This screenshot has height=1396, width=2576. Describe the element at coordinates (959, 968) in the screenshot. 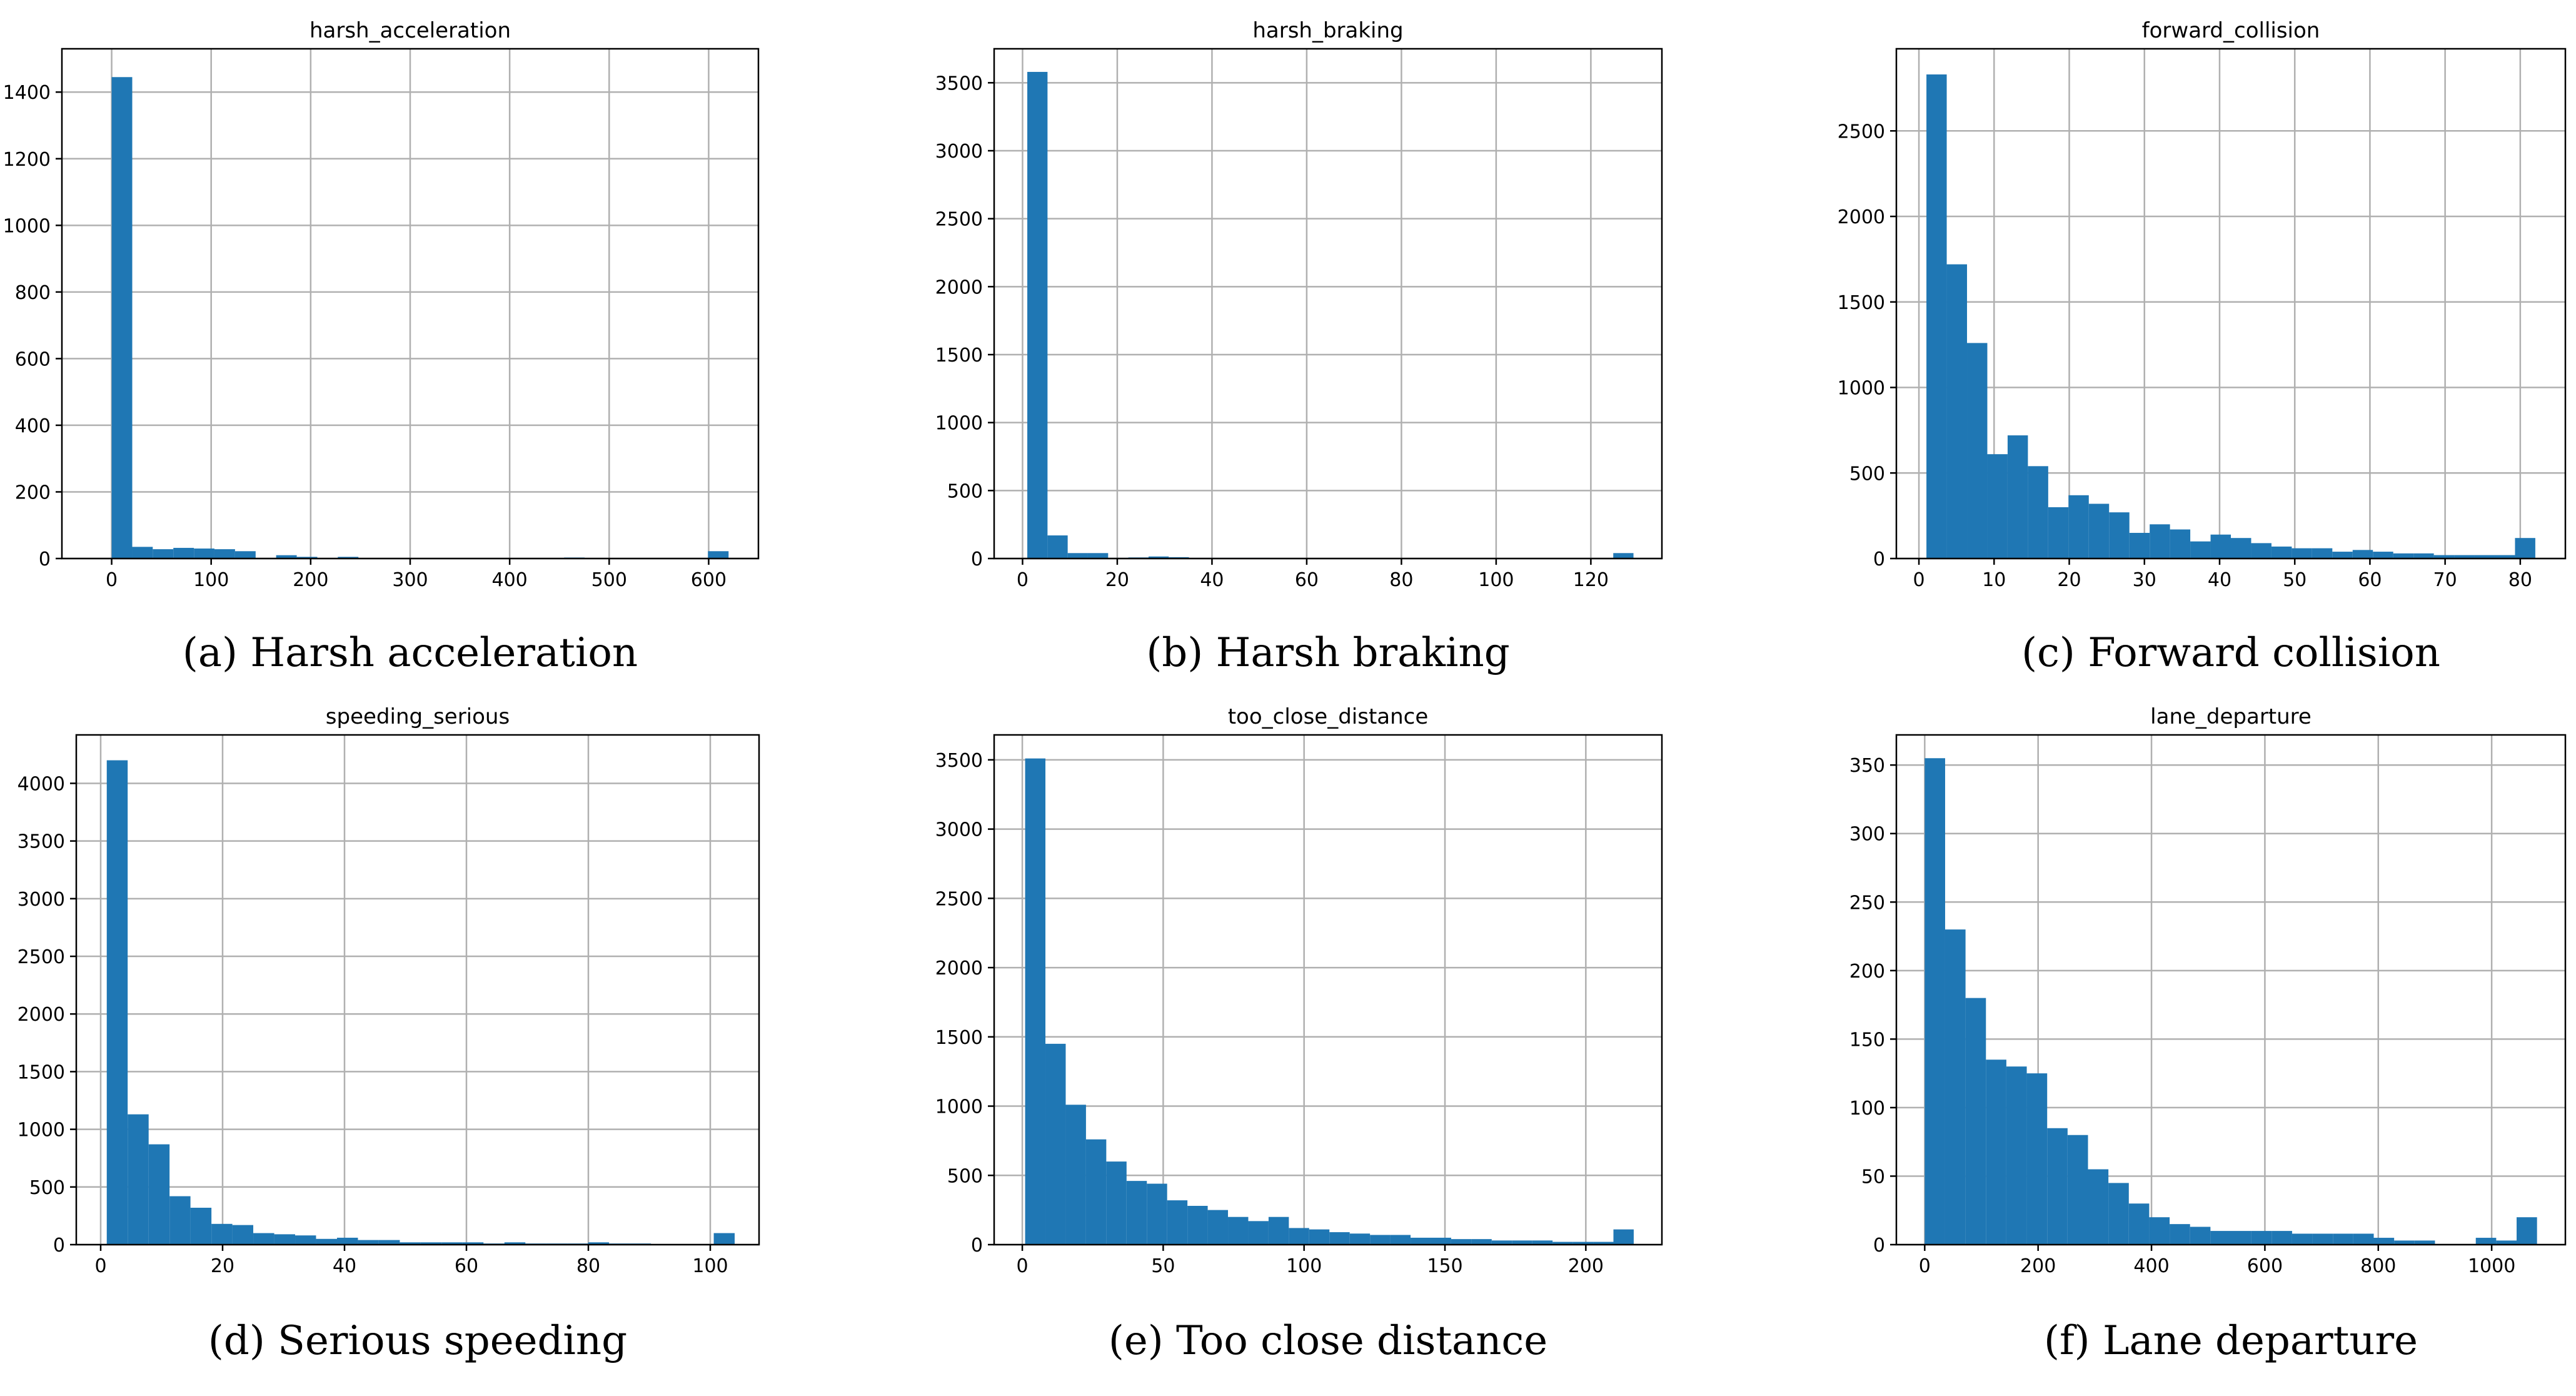

I see `y-tick-label: 2000` at that location.